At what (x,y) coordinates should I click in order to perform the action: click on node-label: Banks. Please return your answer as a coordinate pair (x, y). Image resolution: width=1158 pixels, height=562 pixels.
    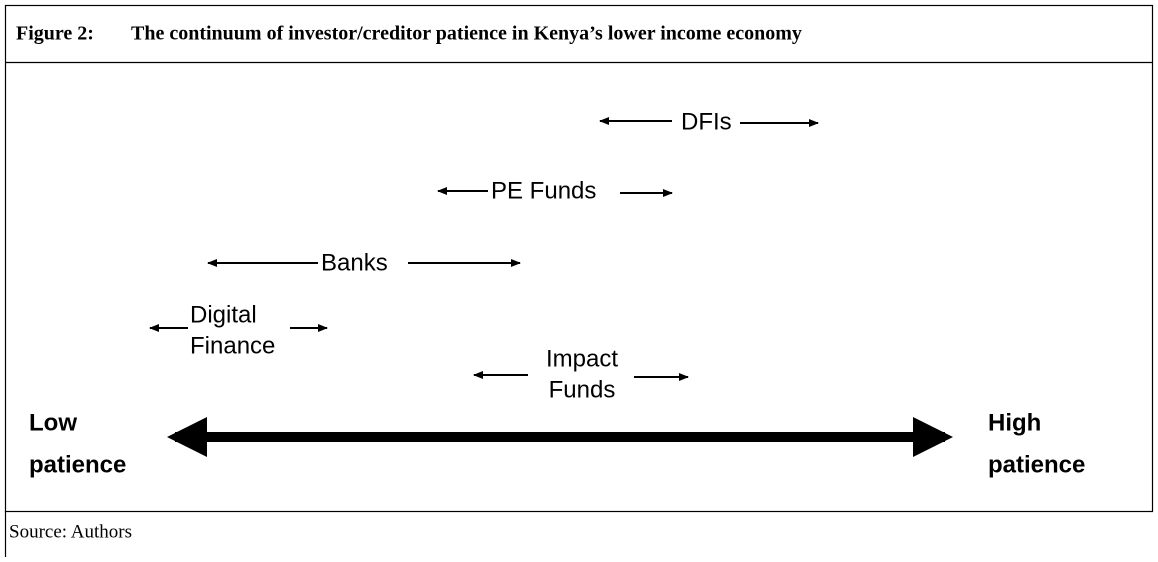
    Looking at the image, I should click on (354, 262).